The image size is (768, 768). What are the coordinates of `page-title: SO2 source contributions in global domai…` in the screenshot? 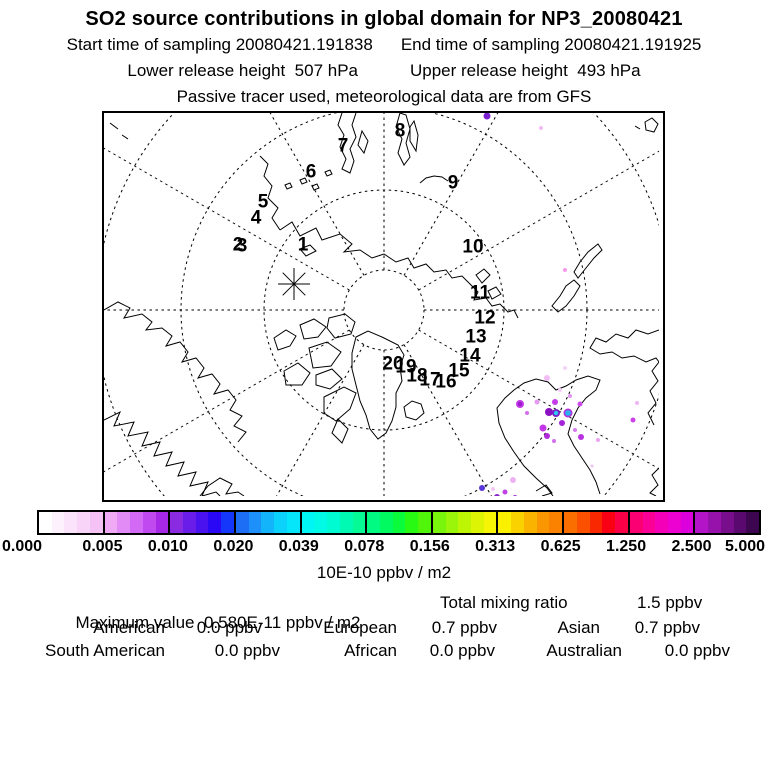 It's located at (384, 19).